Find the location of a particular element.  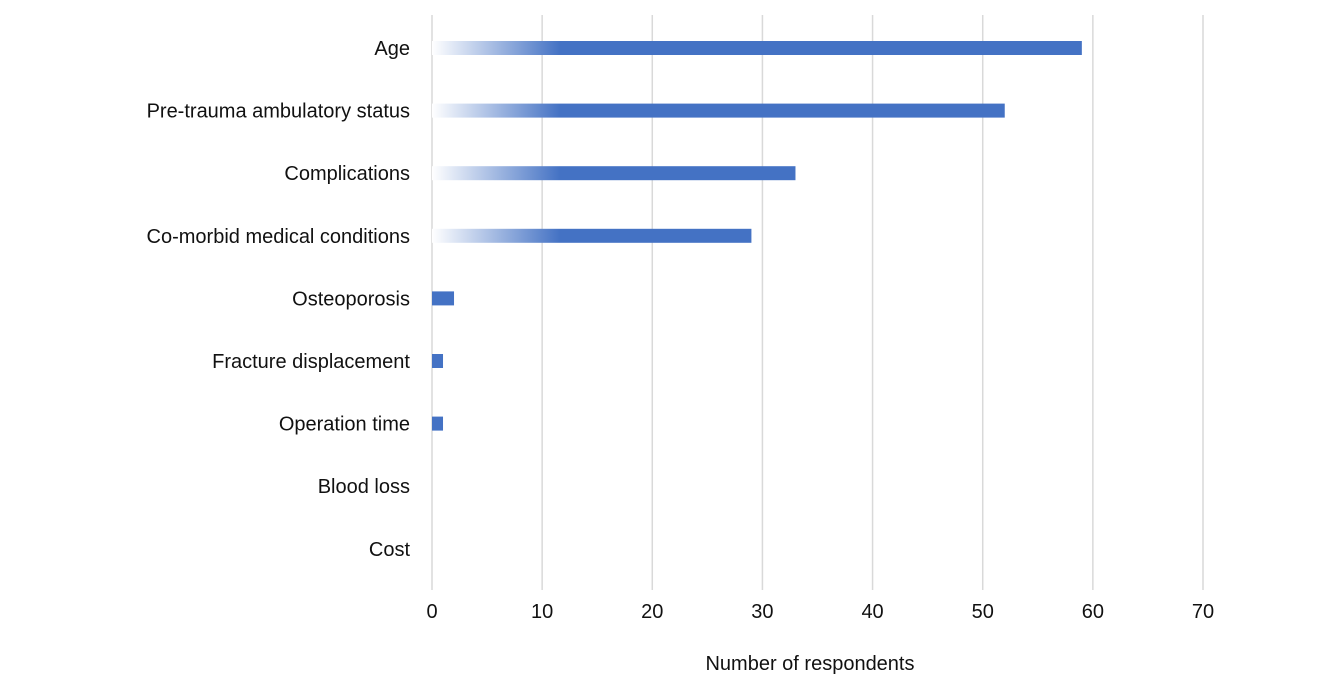

x-tick-label: 60 is located at coordinates (1093, 612).